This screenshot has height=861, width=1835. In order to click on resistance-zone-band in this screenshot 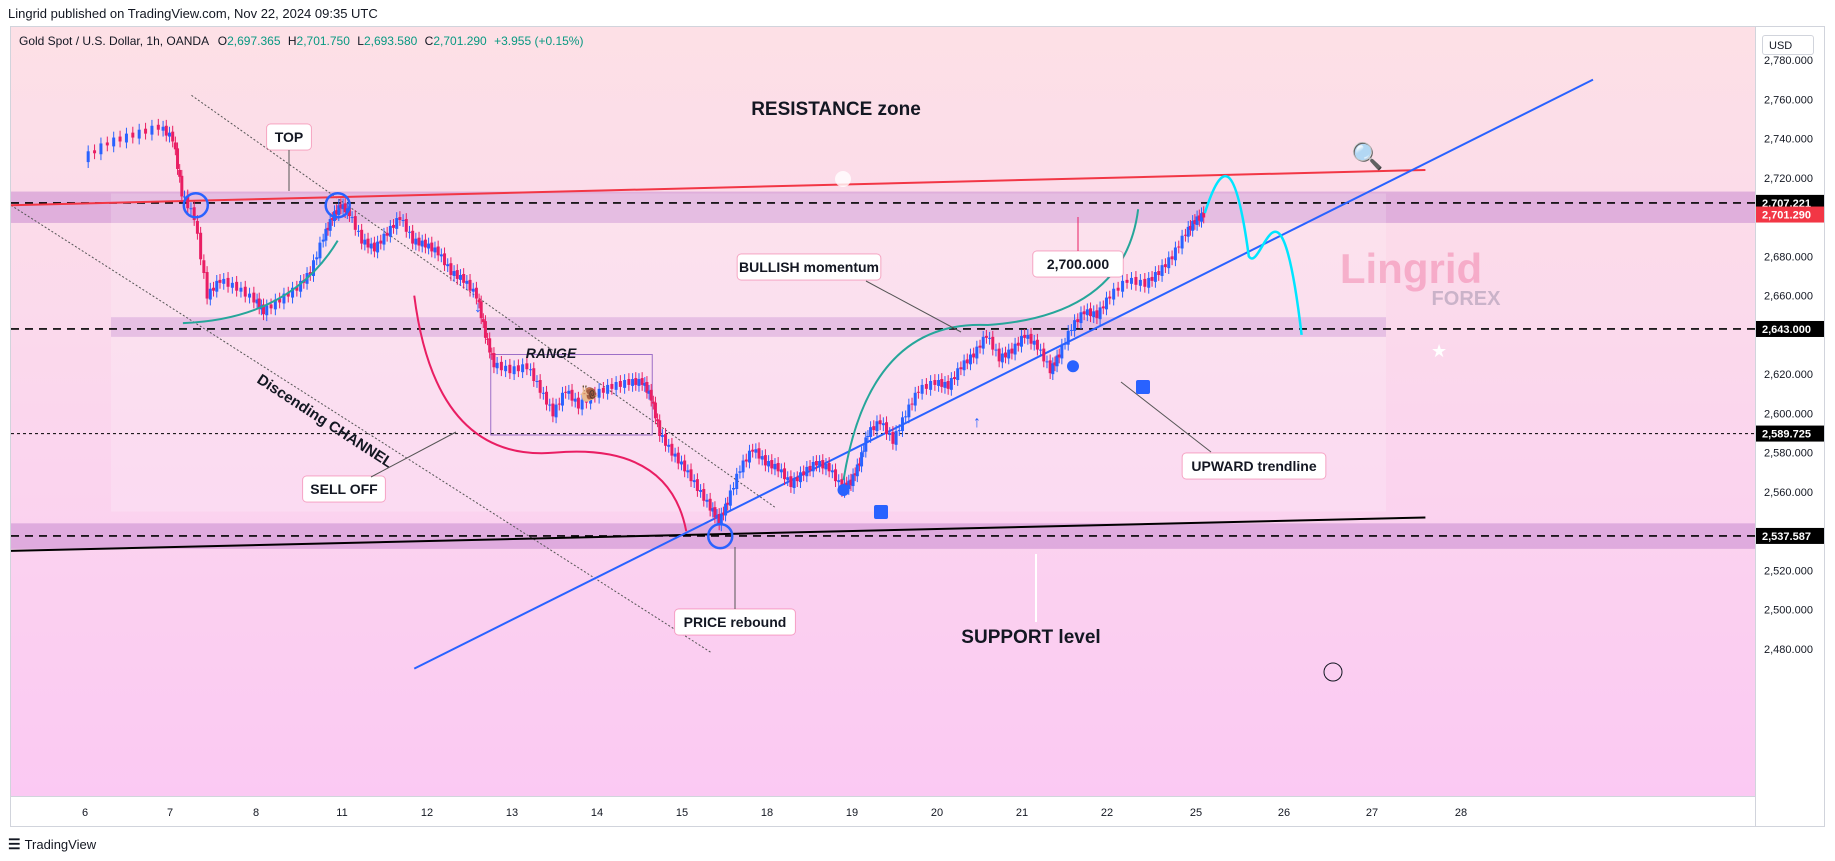, I will do `click(883, 207)`.